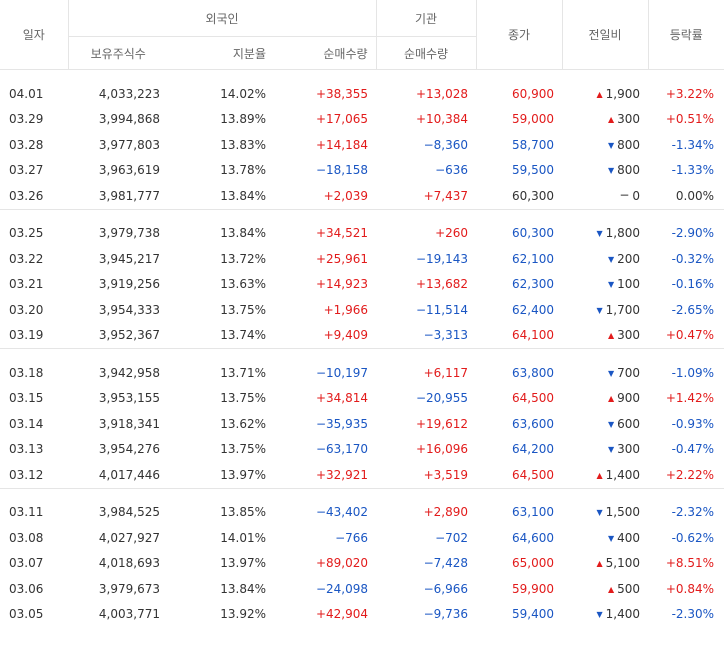 This screenshot has width=724, height=658. I want to click on row-change: ▼ 400, so click(605, 538).